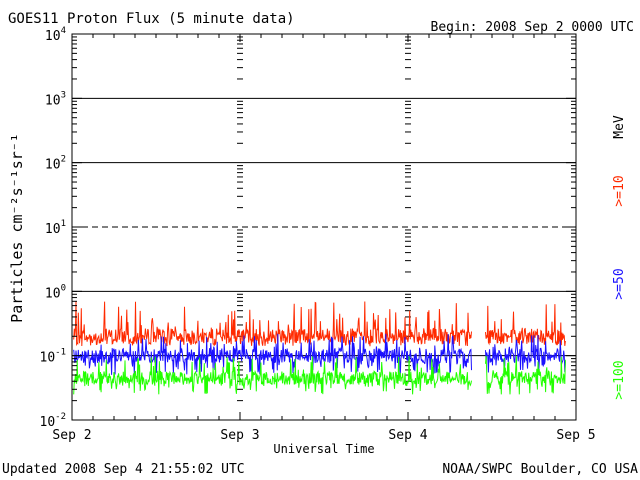 This screenshot has height=480, width=640. Describe the element at coordinates (540, 469) in the screenshot. I see `source-credit: NOAA/SWPC Boulder, CO USA` at that location.